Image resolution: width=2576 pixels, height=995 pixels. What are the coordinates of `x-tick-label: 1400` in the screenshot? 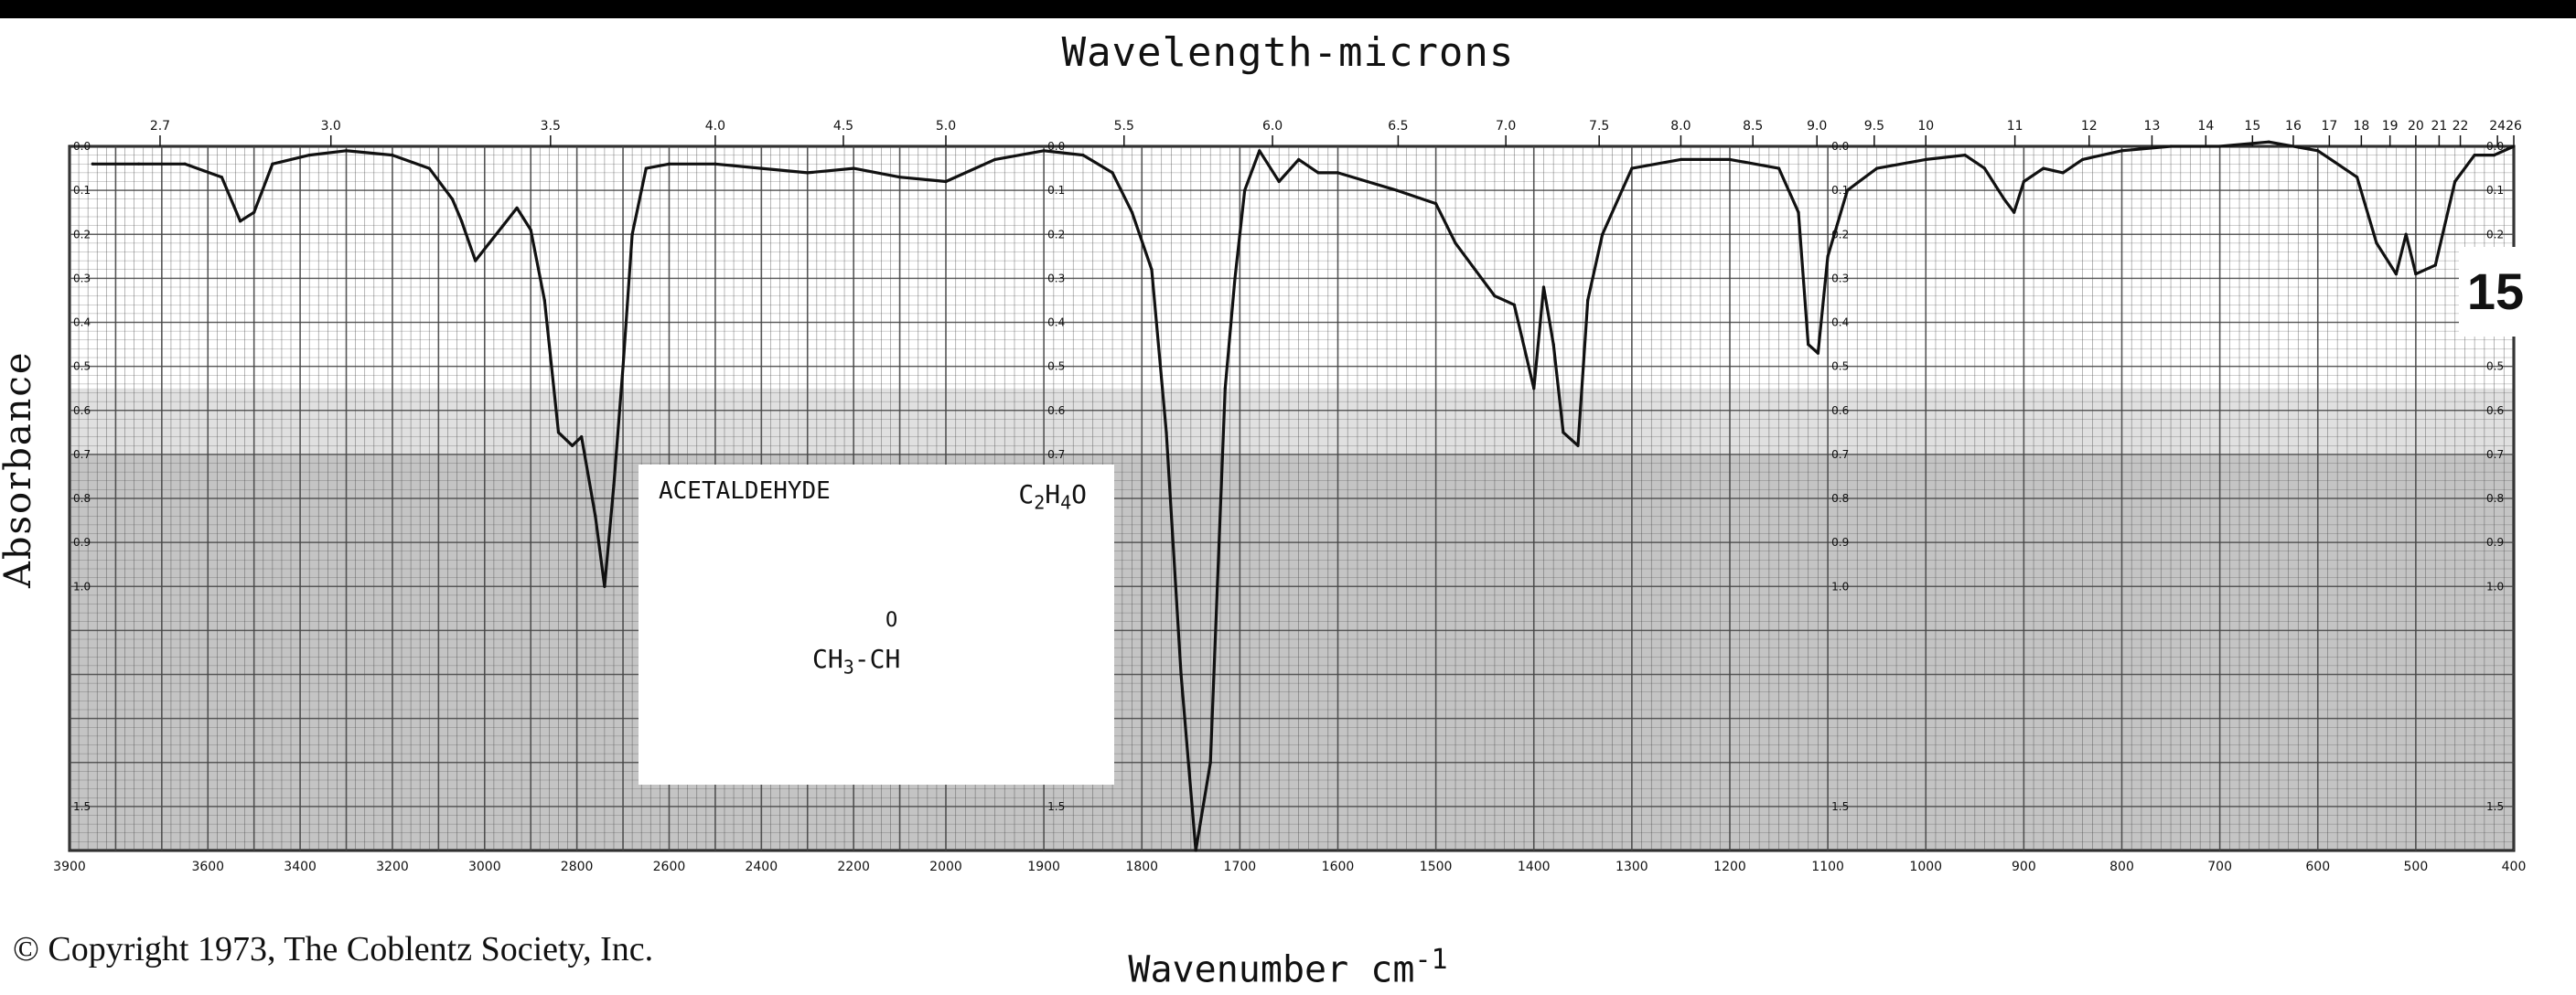 It's located at (1535, 867).